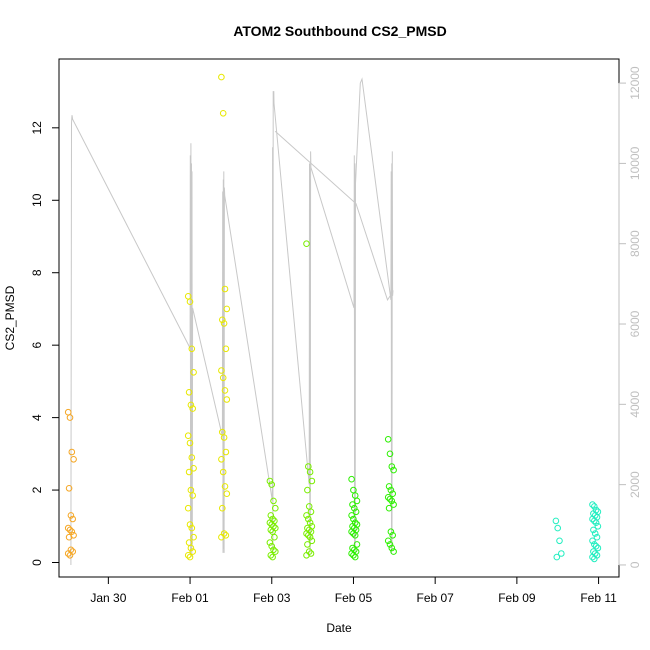  Describe the element at coordinates (635, 243) in the screenshot. I see `y2-tick-label: 8000` at that location.